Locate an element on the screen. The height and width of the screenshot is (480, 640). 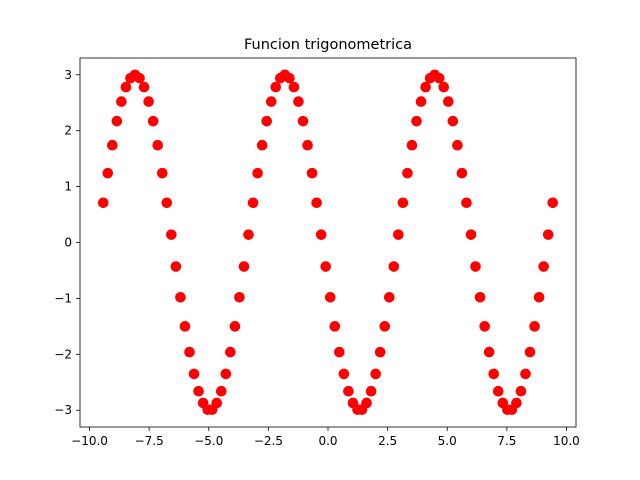
y-tick-label: 2 is located at coordinates (68, 131).